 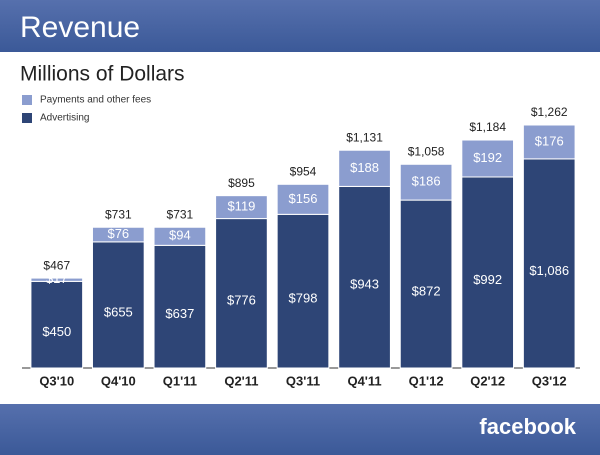 I want to click on x-tick-label: Q3'11, so click(x=303, y=380).